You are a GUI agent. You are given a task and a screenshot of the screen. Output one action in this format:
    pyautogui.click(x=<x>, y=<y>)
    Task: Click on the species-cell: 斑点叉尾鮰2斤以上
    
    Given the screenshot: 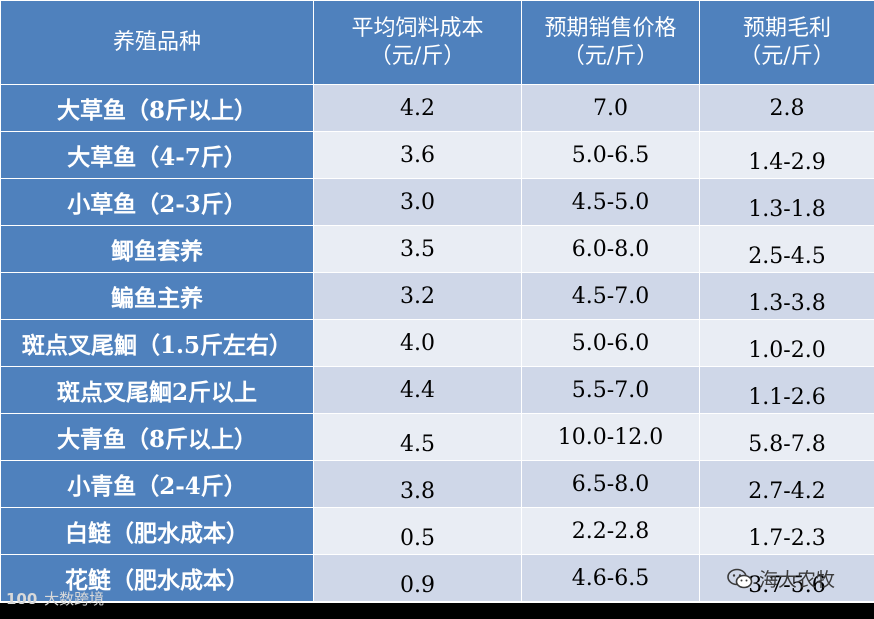 What is the action you would take?
    pyautogui.click(x=157, y=390)
    